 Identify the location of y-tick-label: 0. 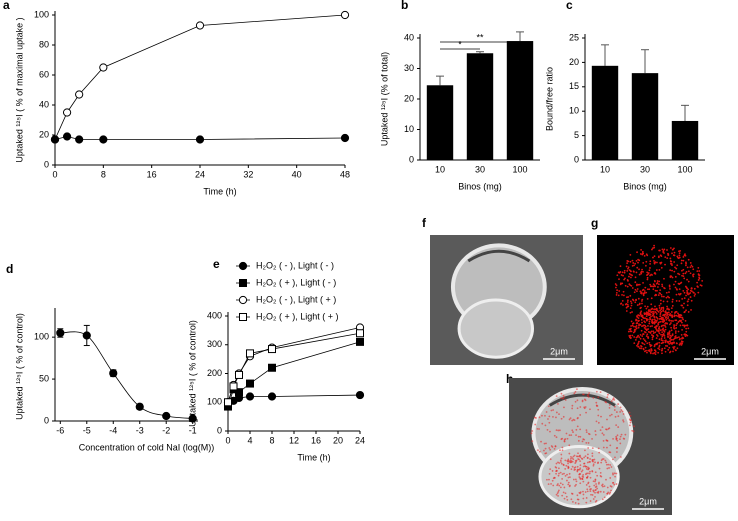
(46, 420).